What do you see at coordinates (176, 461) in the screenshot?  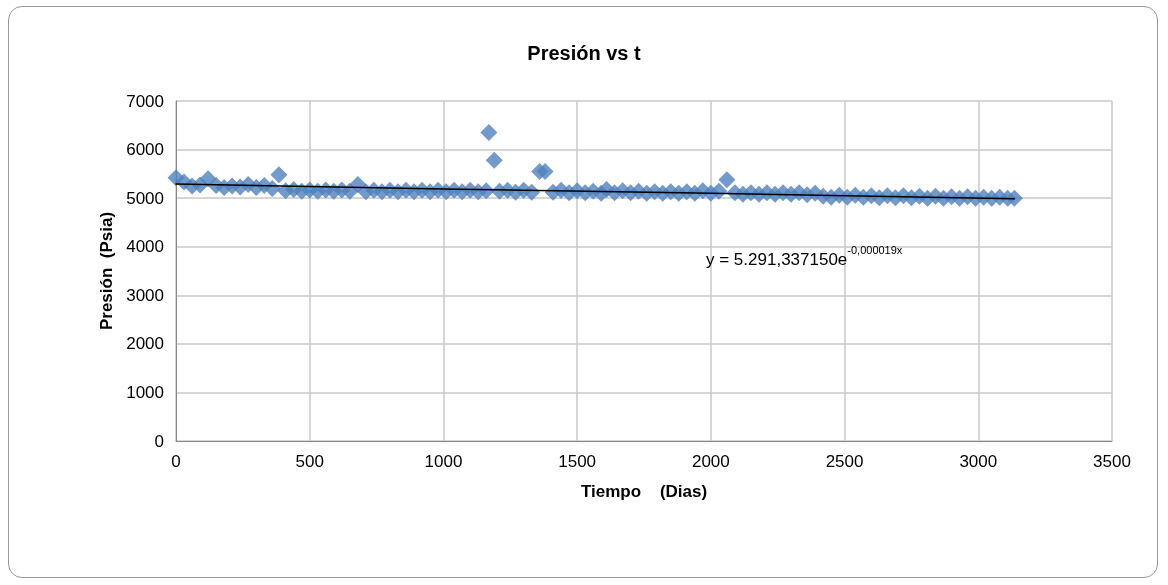 I see `x-tick-label: 0` at bounding box center [176, 461].